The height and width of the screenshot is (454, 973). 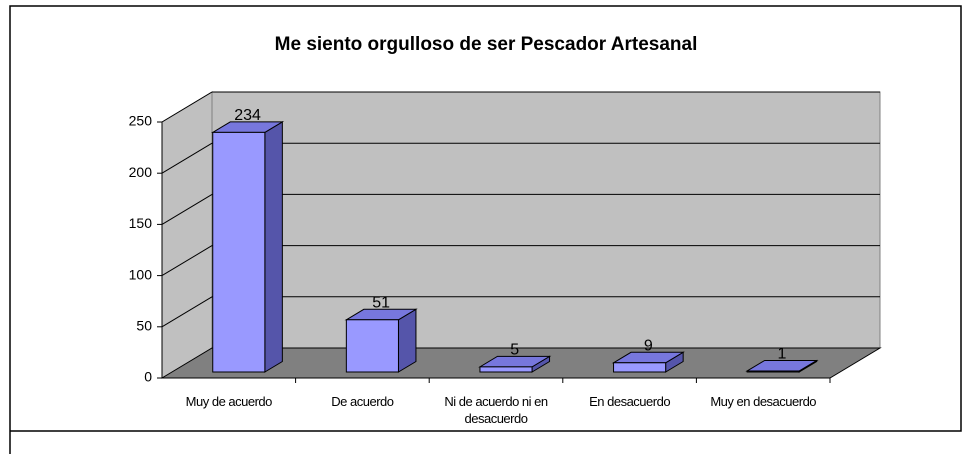 What do you see at coordinates (141, 172) in the screenshot?
I see `y-tick-label: 200` at bounding box center [141, 172].